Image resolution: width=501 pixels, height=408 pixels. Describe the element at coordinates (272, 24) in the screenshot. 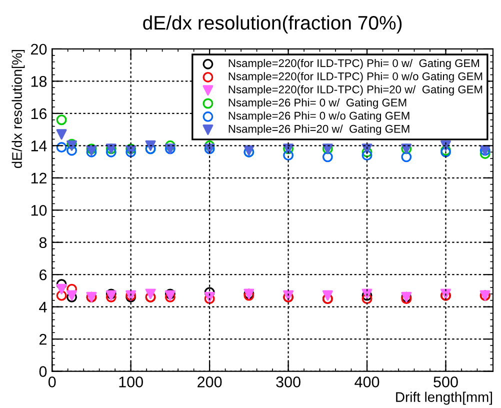

I see `chart-title: dE/dx resolution(fraction 70%)` at that location.